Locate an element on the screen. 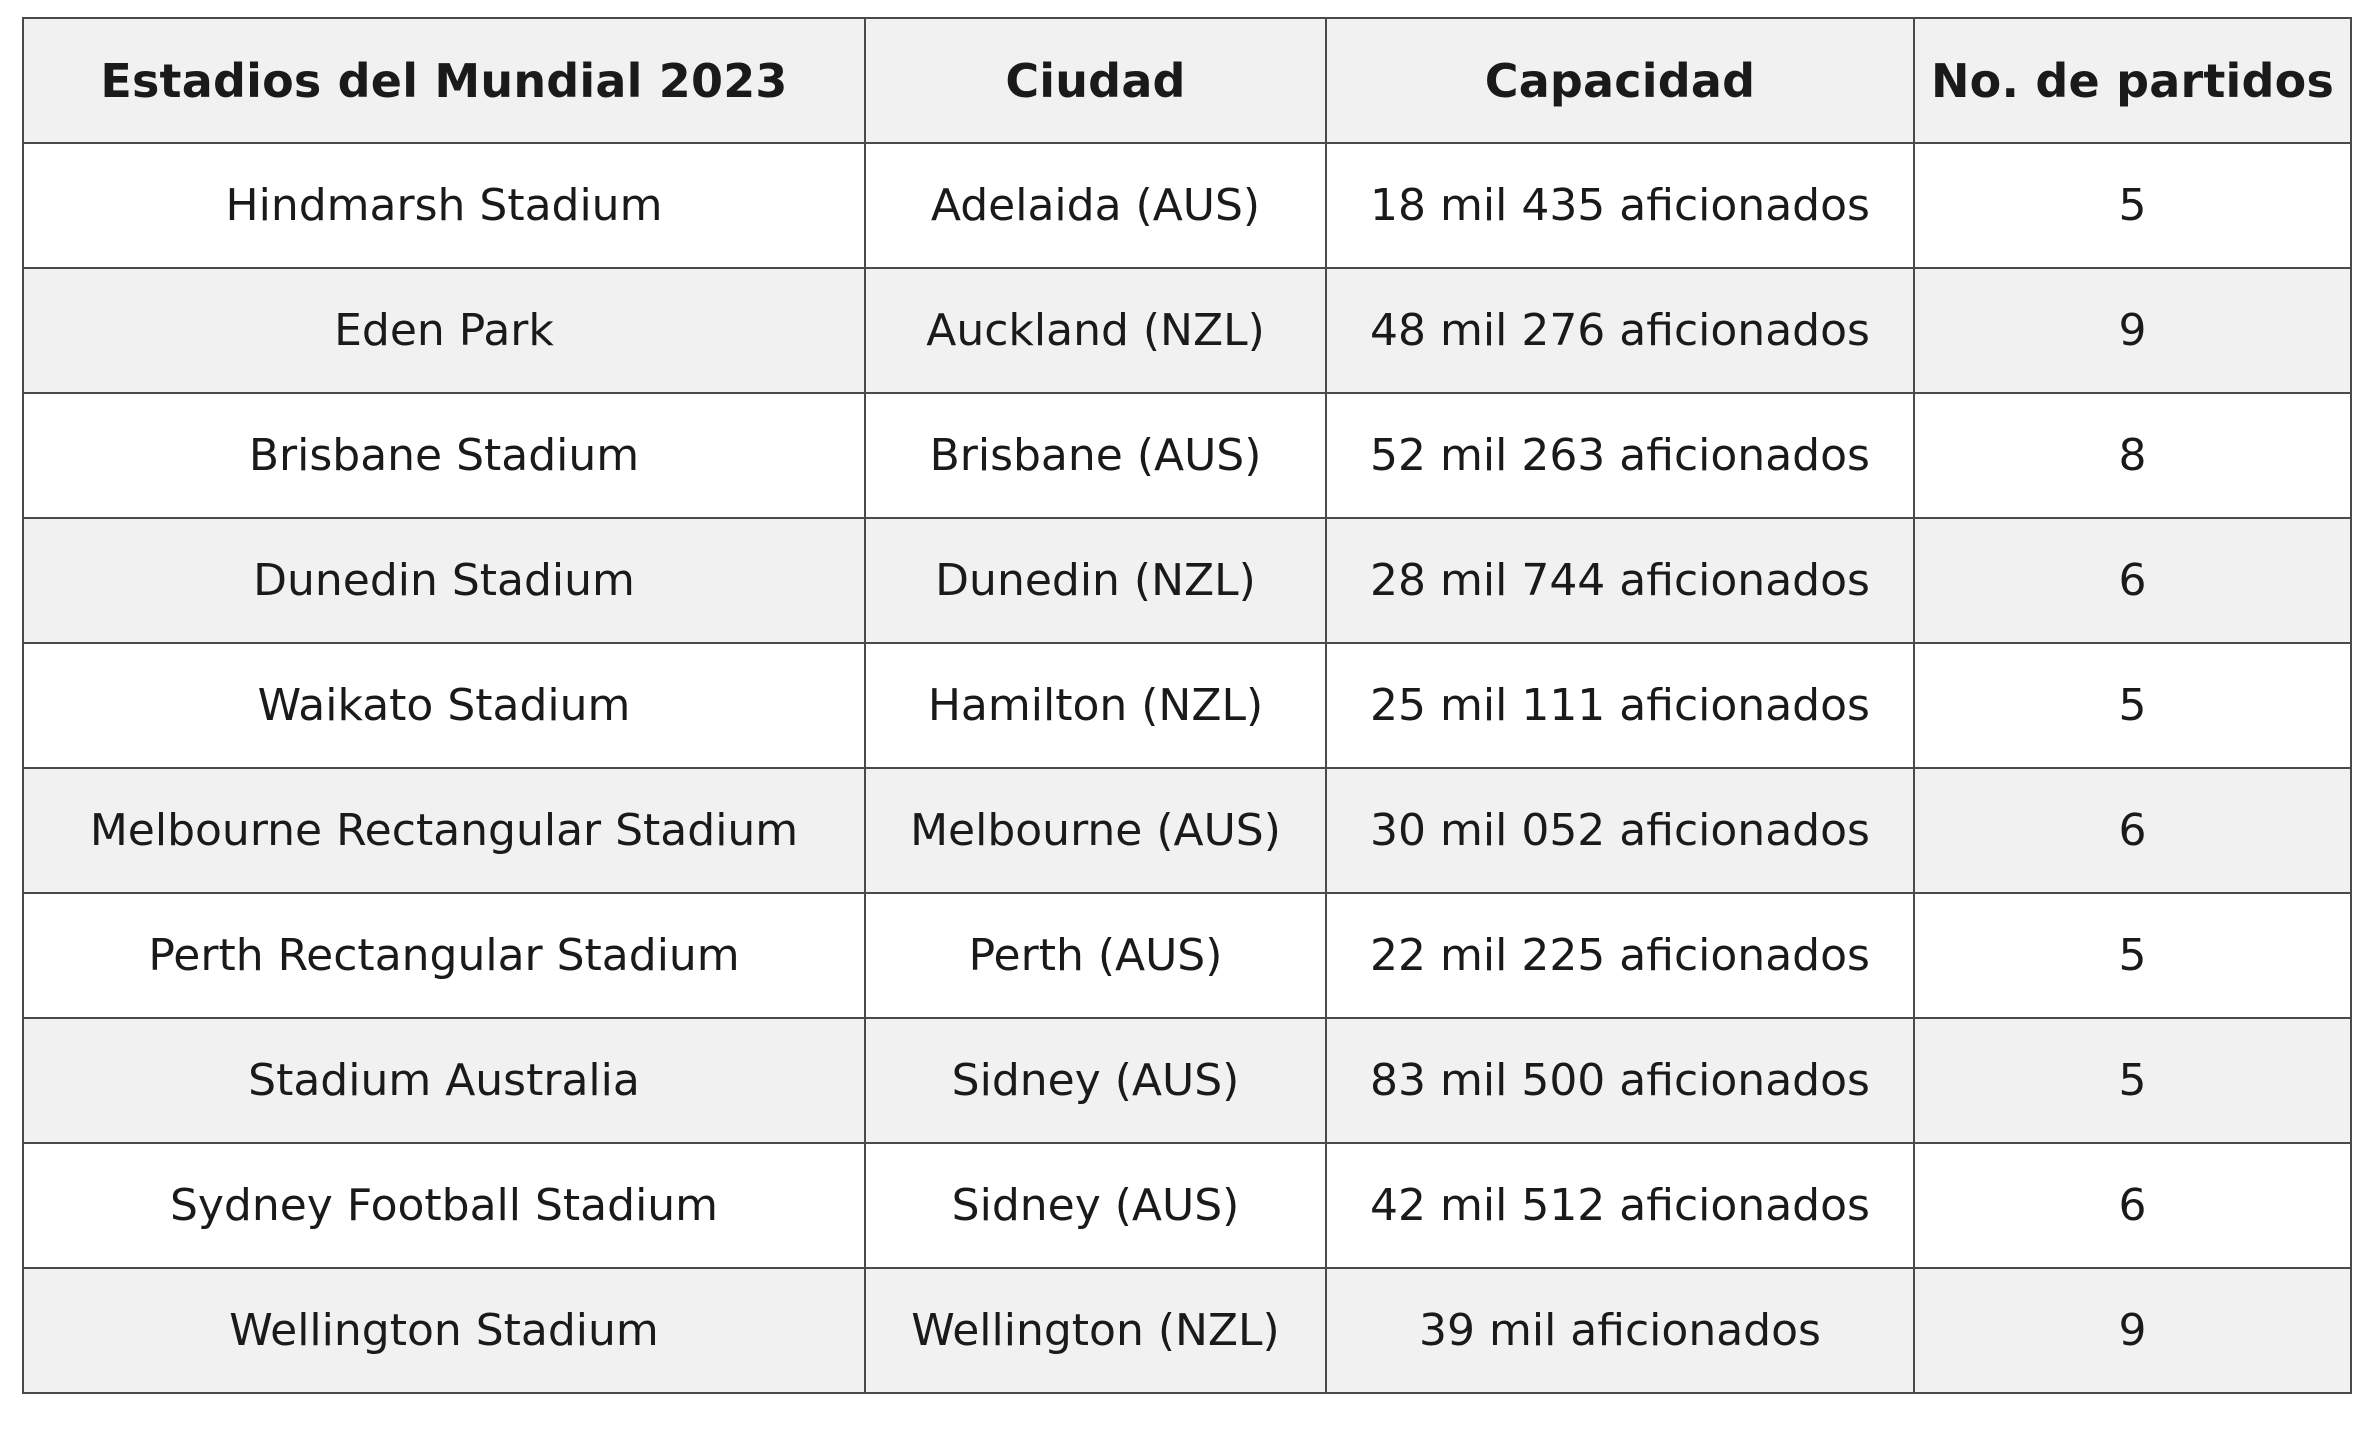 Image resolution: width=2370 pixels, height=1450 pixels. cell-capacity: 25 mil 111 aficionados is located at coordinates (1620, 705).